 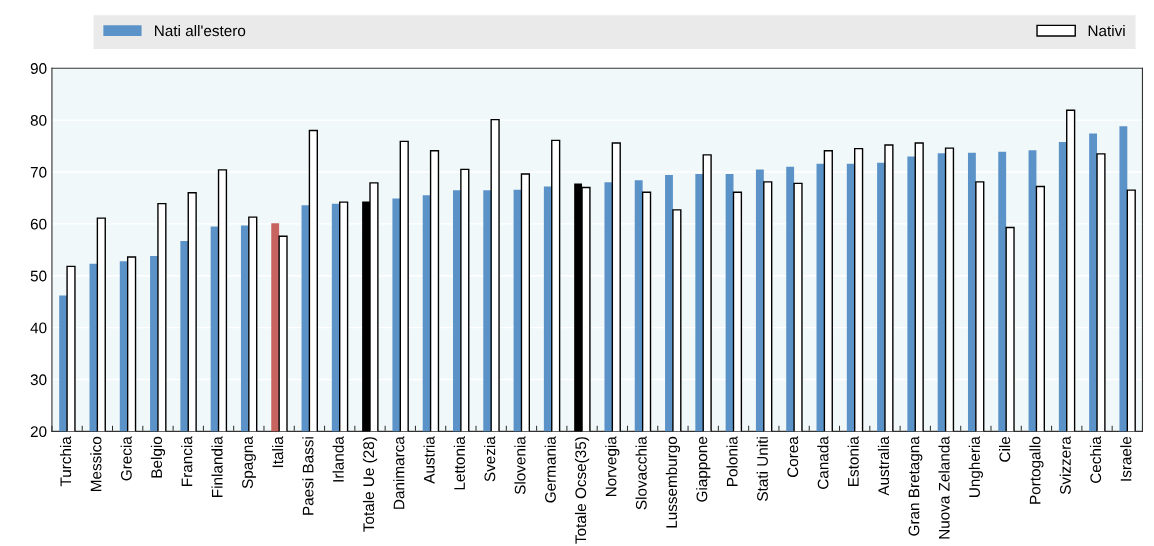 What do you see at coordinates (1106, 31) in the screenshot?
I see `legend-label: Nativi` at bounding box center [1106, 31].